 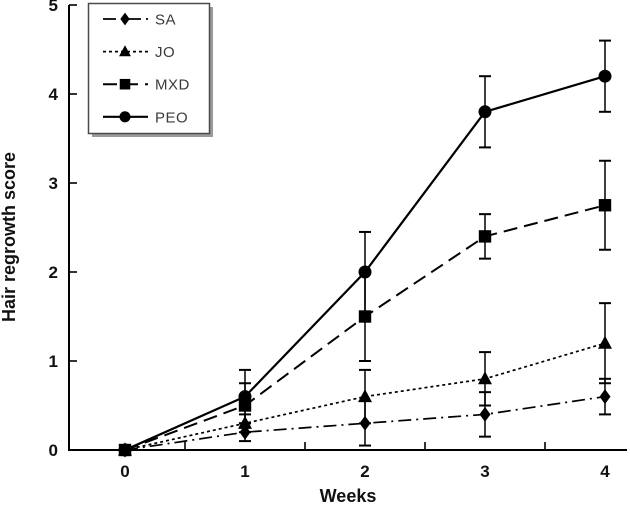 What do you see at coordinates (244, 471) in the screenshot?
I see `x-tick-label: 1` at bounding box center [244, 471].